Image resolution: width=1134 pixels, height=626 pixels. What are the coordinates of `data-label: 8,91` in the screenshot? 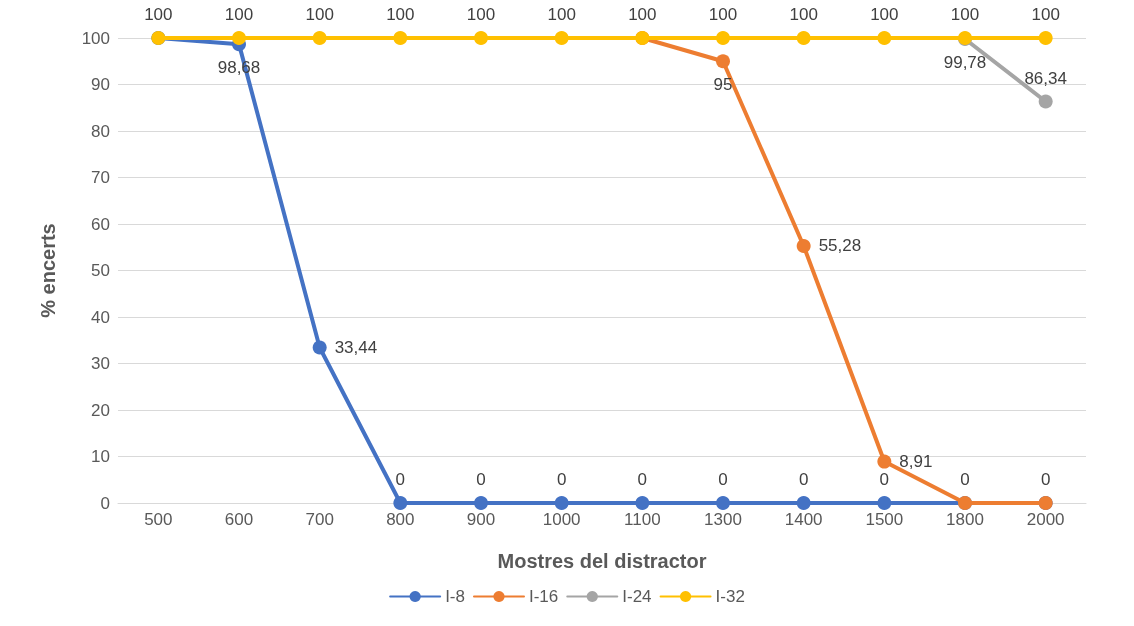 It's located at (916, 462).